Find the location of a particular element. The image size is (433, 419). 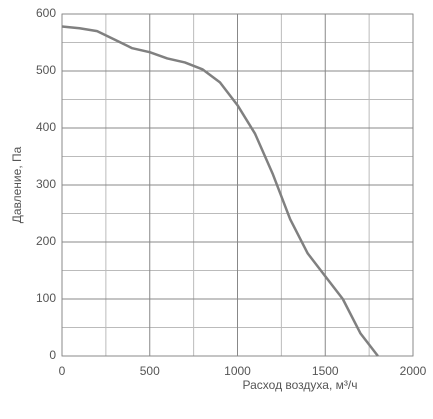

x-axis-label: Расход воздуха, м³/ч is located at coordinates (300, 385).